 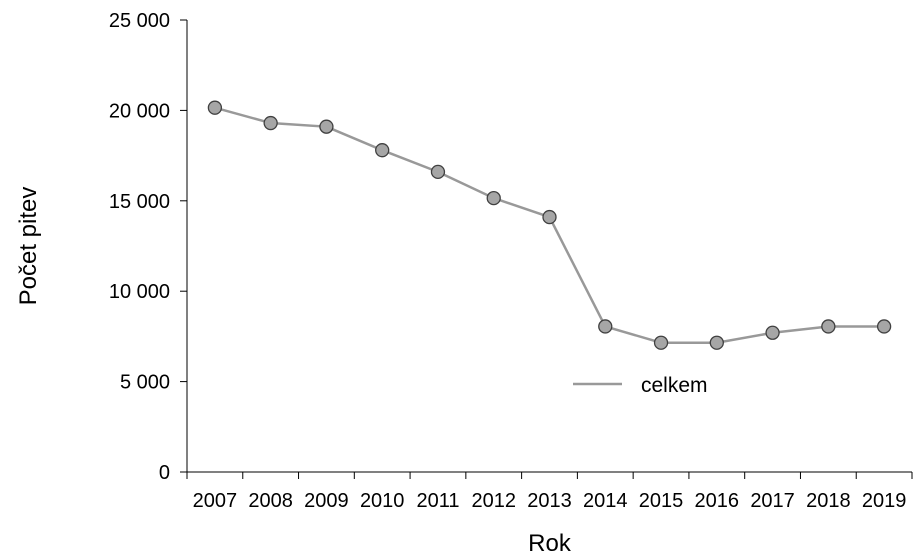 What do you see at coordinates (139, 292) in the screenshot?
I see `y-tick-label: 10 000` at bounding box center [139, 292].